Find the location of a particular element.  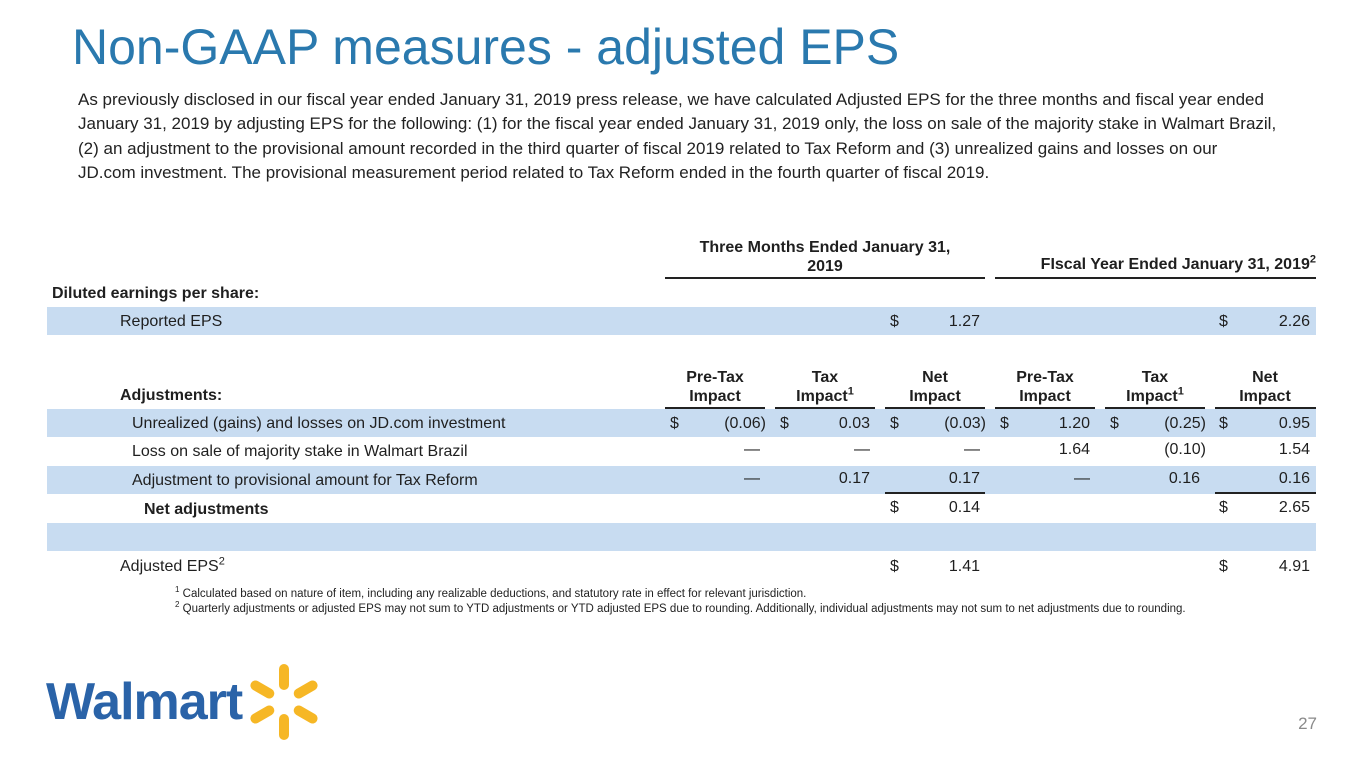

row-value: 0.03 is located at coordinates (854, 423).